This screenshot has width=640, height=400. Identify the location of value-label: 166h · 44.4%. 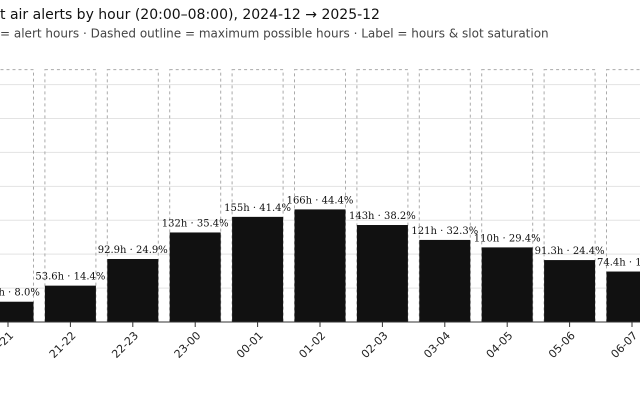
(320, 200).